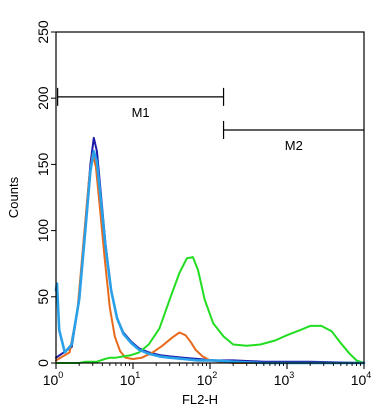 The image size is (376, 405). Describe the element at coordinates (43, 165) in the screenshot. I see `y-tick-label-150: 150` at that location.